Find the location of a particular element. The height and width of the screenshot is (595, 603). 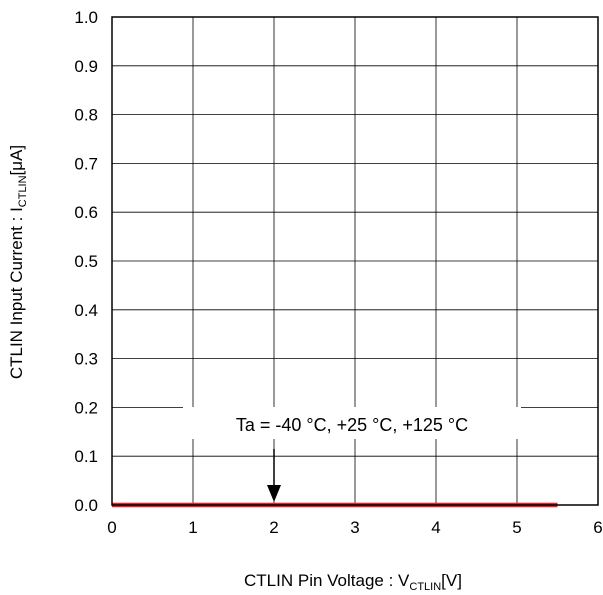

y-tick-label: 0.1 is located at coordinates (86, 456).